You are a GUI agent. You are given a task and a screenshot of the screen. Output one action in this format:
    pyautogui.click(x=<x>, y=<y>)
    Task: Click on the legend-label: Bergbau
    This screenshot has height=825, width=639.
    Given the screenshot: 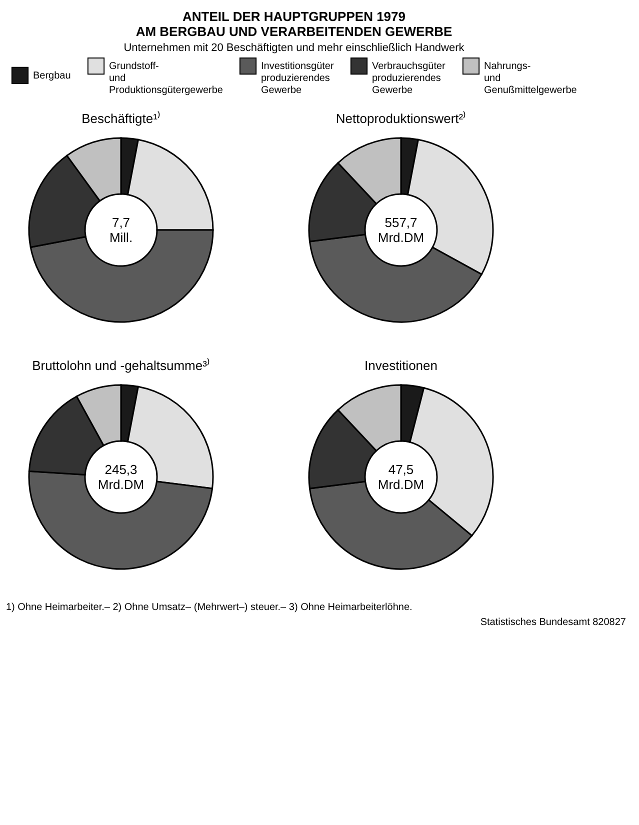 What is the action you would take?
    pyautogui.click(x=52, y=76)
    